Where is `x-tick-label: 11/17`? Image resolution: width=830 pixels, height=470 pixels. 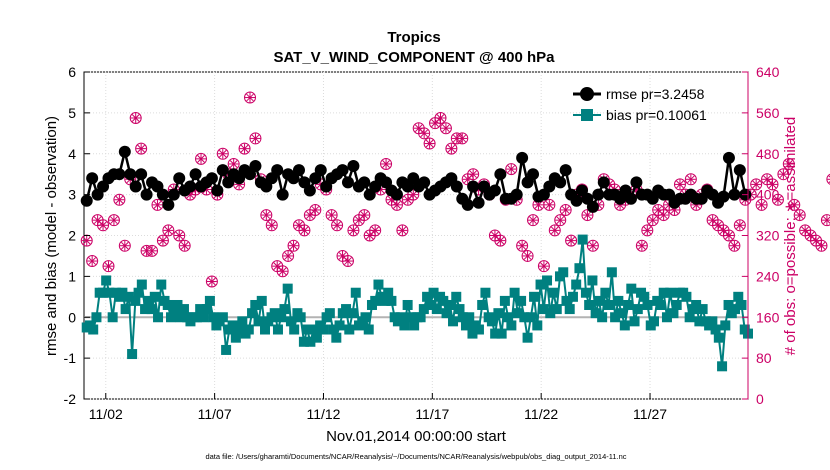
x-tick-label: 11/17 is located at coordinates (432, 414).